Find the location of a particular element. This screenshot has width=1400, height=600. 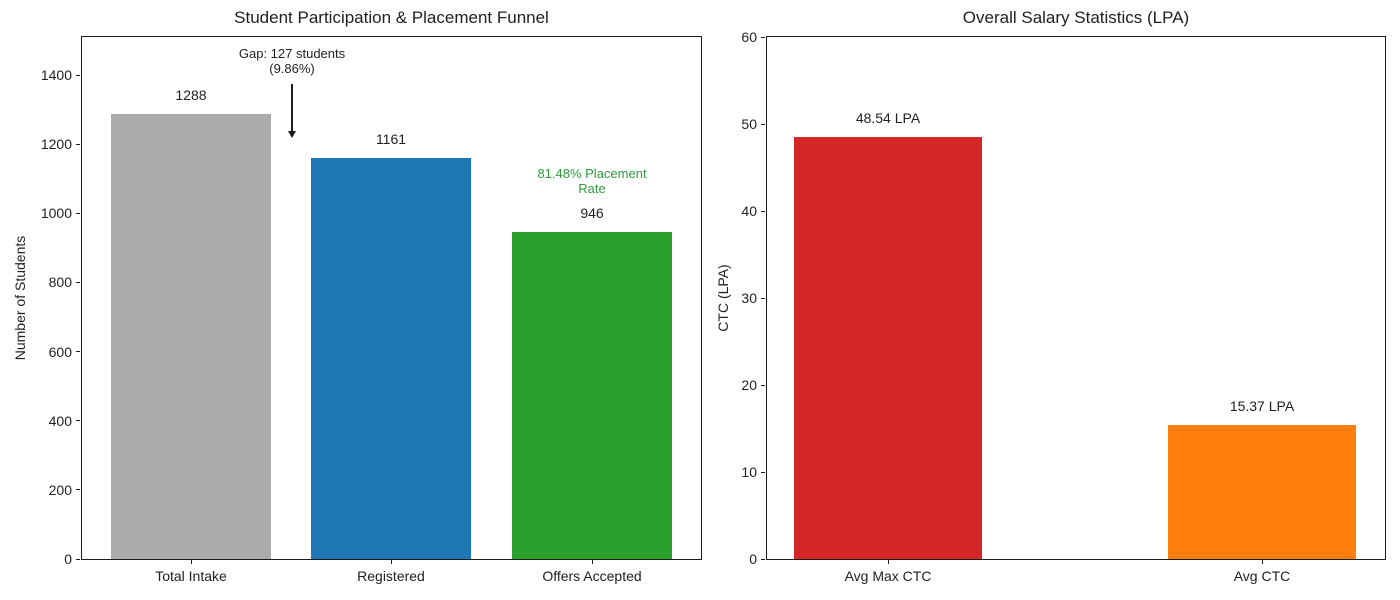

placement-rate-note: 81.48% Placement Rate is located at coordinates (592, 181).